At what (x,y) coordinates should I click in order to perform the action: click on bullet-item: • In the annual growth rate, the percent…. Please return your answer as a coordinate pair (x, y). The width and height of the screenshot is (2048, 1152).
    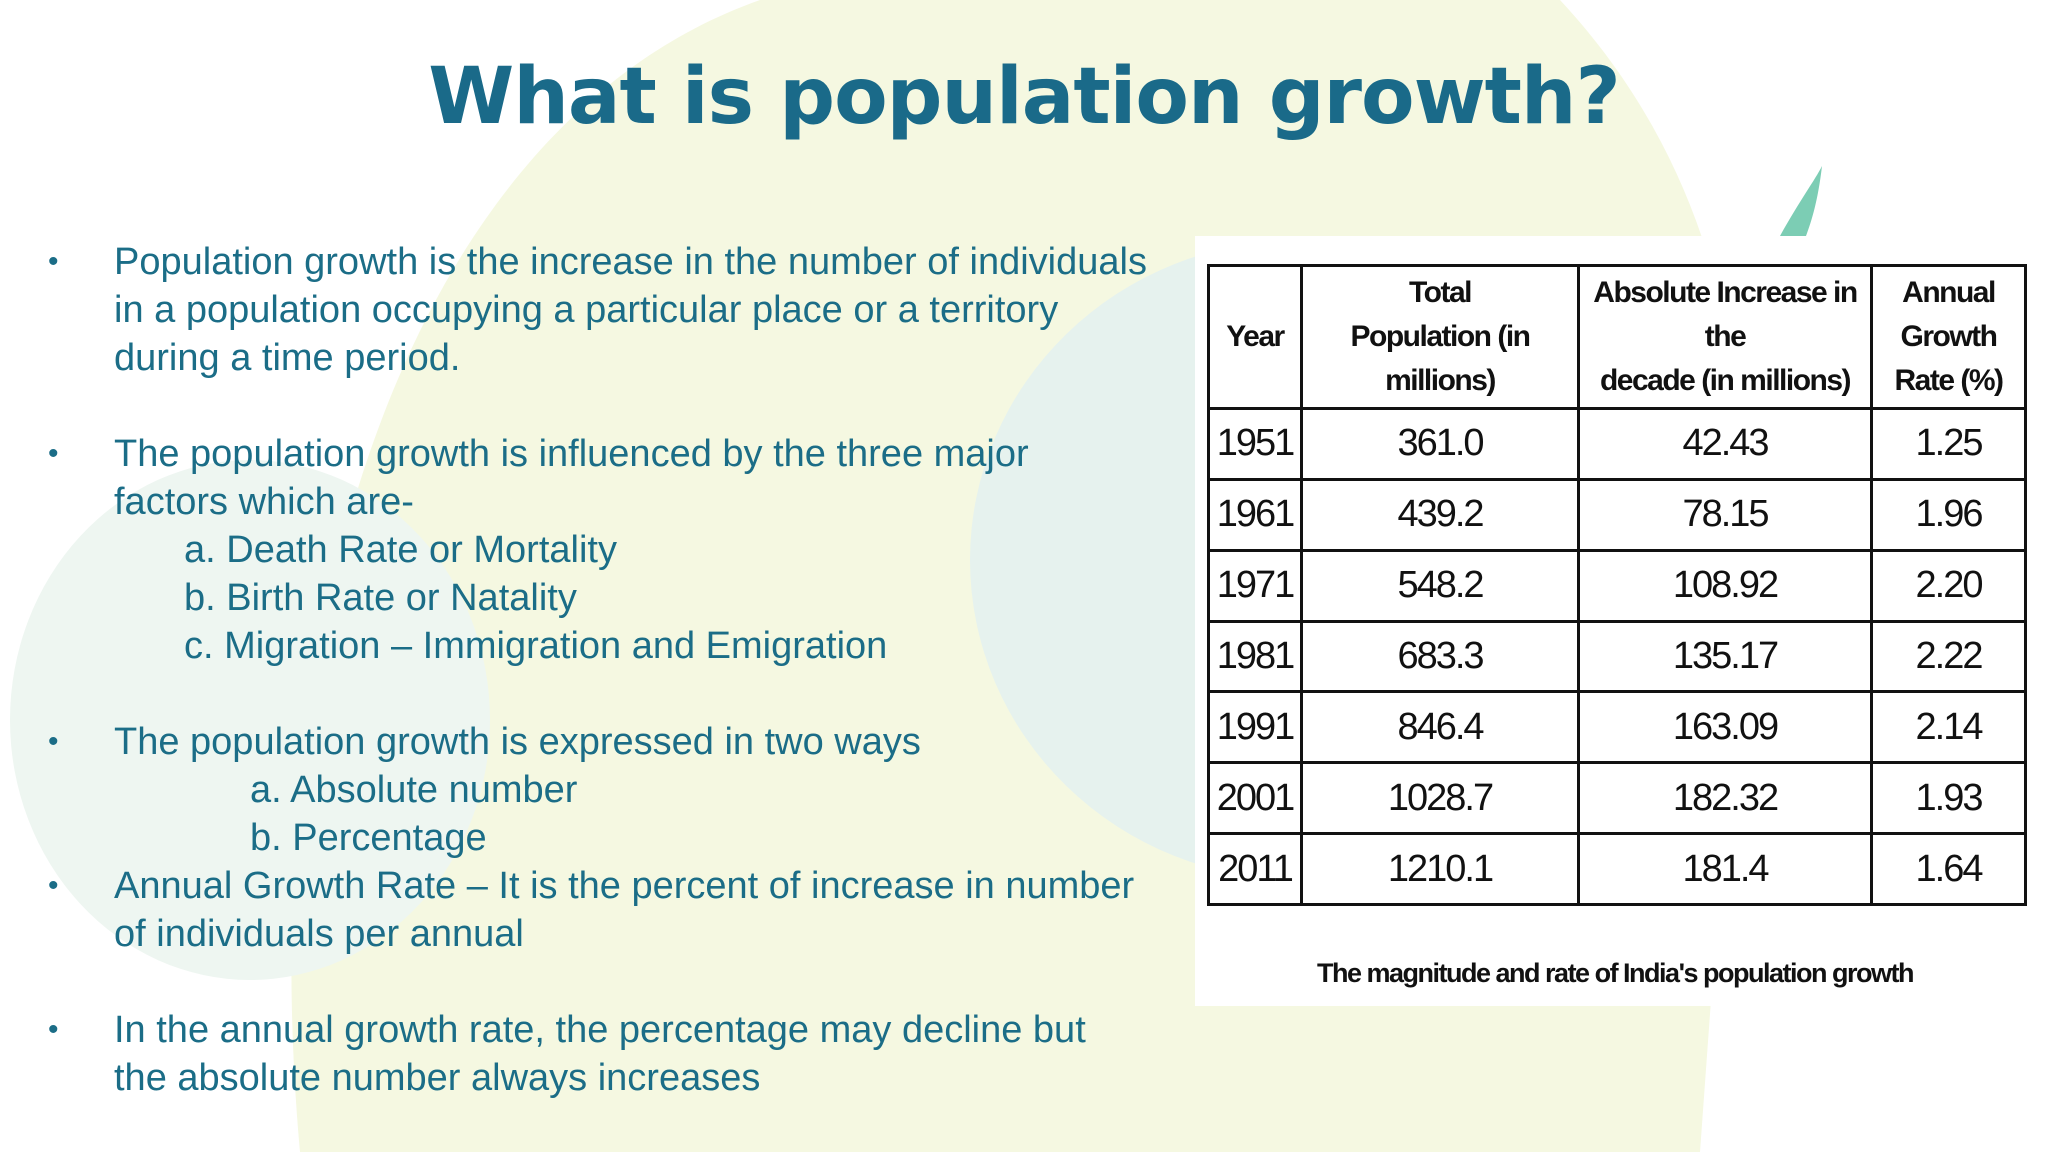
    Looking at the image, I should click on (628, 1054).